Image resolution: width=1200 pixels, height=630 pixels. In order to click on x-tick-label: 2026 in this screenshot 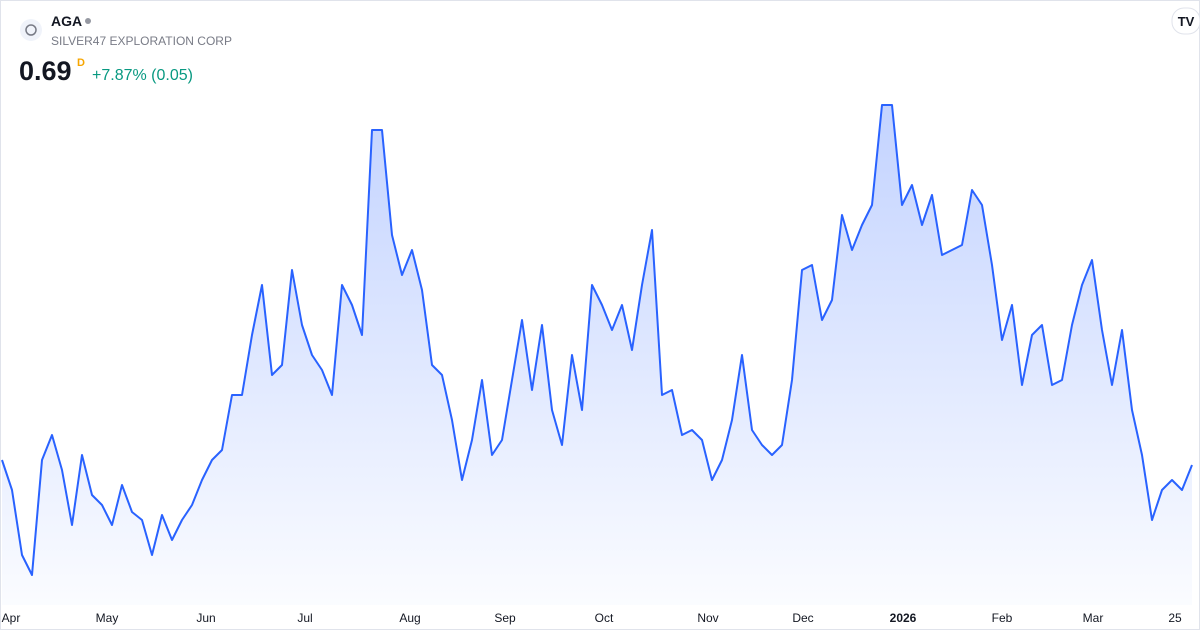, I will do `click(903, 618)`.